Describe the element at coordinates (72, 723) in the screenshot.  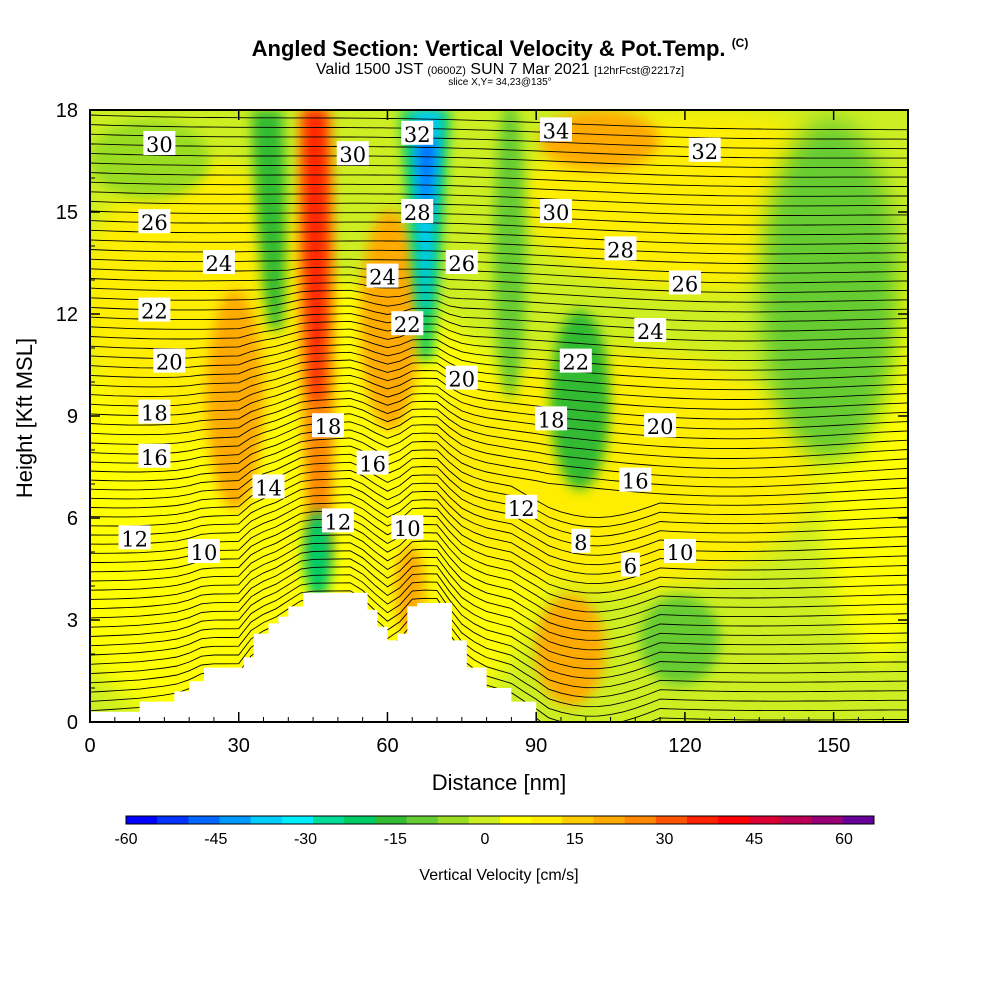
I see `y-tick-label: 0` at that location.